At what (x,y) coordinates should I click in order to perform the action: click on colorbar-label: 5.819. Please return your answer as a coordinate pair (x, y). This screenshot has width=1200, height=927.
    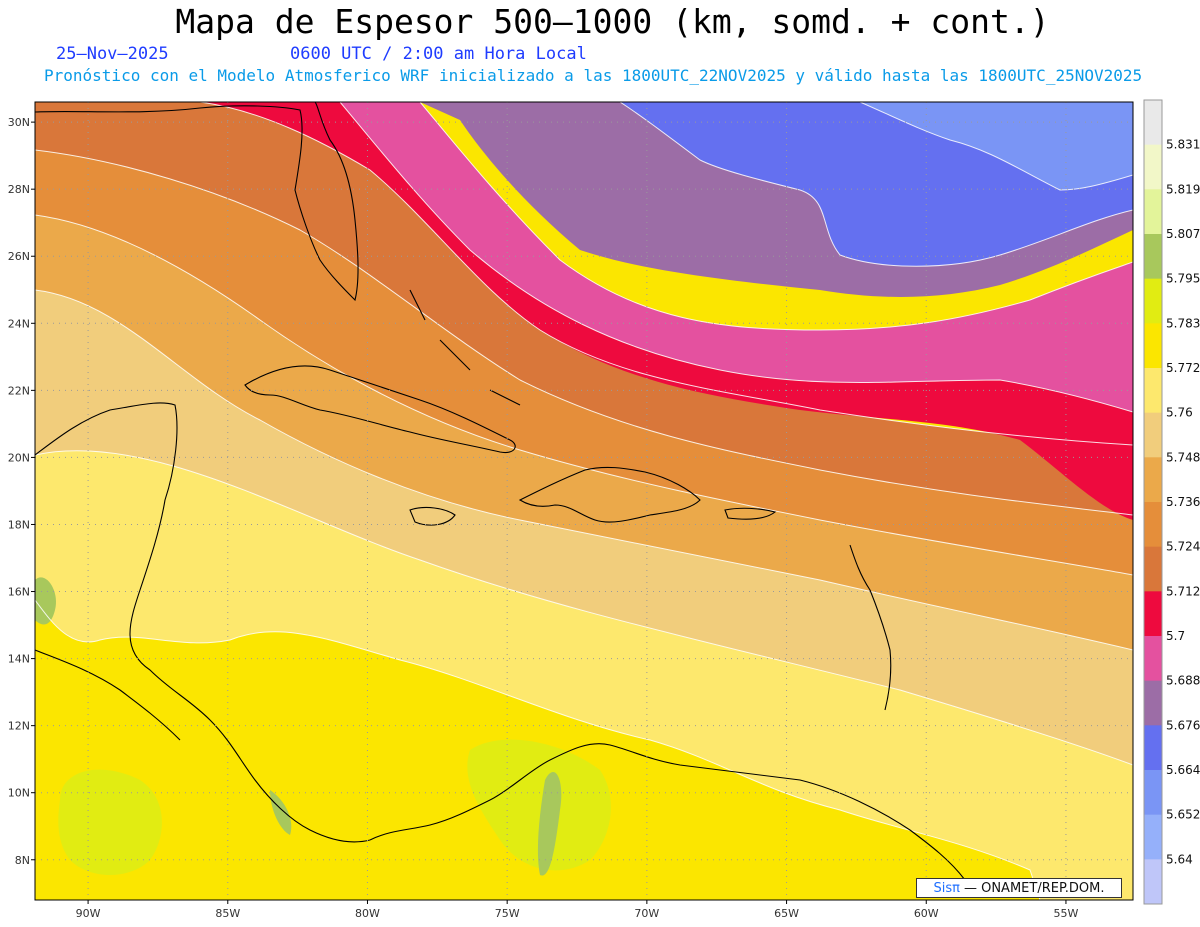
    Looking at the image, I should click on (1183, 189).